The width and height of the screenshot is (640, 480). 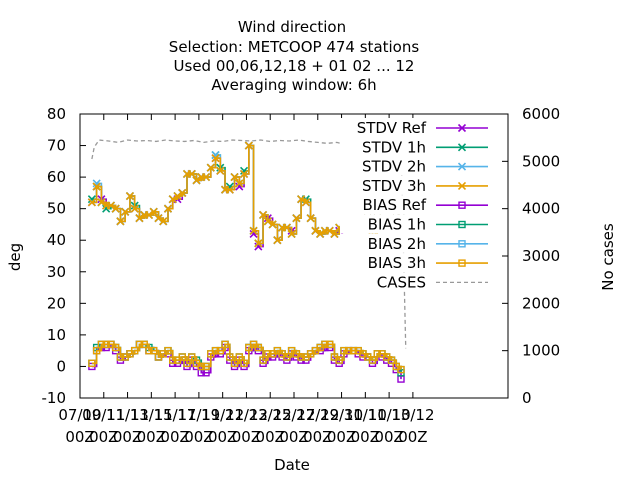 What do you see at coordinates (198, 415) in the screenshot?
I see `x-tick-label-date: 17/11` at bounding box center [198, 415].